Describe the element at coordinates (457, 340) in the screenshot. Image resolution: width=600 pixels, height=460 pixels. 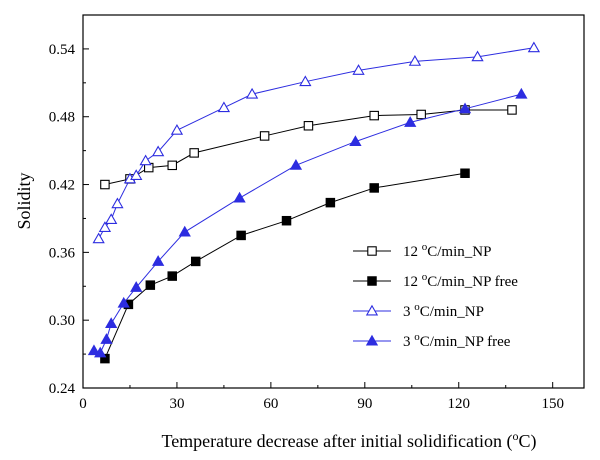
I see `legend-label: 3 oC/min_NP free` at that location.